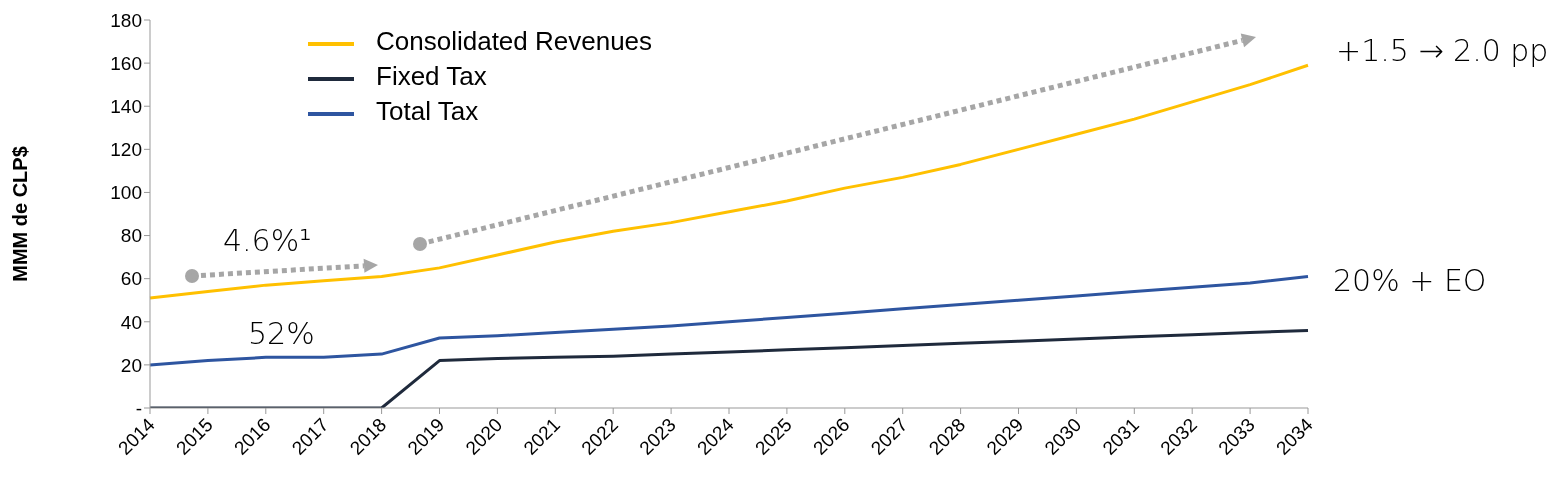 The width and height of the screenshot is (1562, 490). What do you see at coordinates (126, 150) in the screenshot?
I see `y-tick-label: 120` at bounding box center [126, 150].